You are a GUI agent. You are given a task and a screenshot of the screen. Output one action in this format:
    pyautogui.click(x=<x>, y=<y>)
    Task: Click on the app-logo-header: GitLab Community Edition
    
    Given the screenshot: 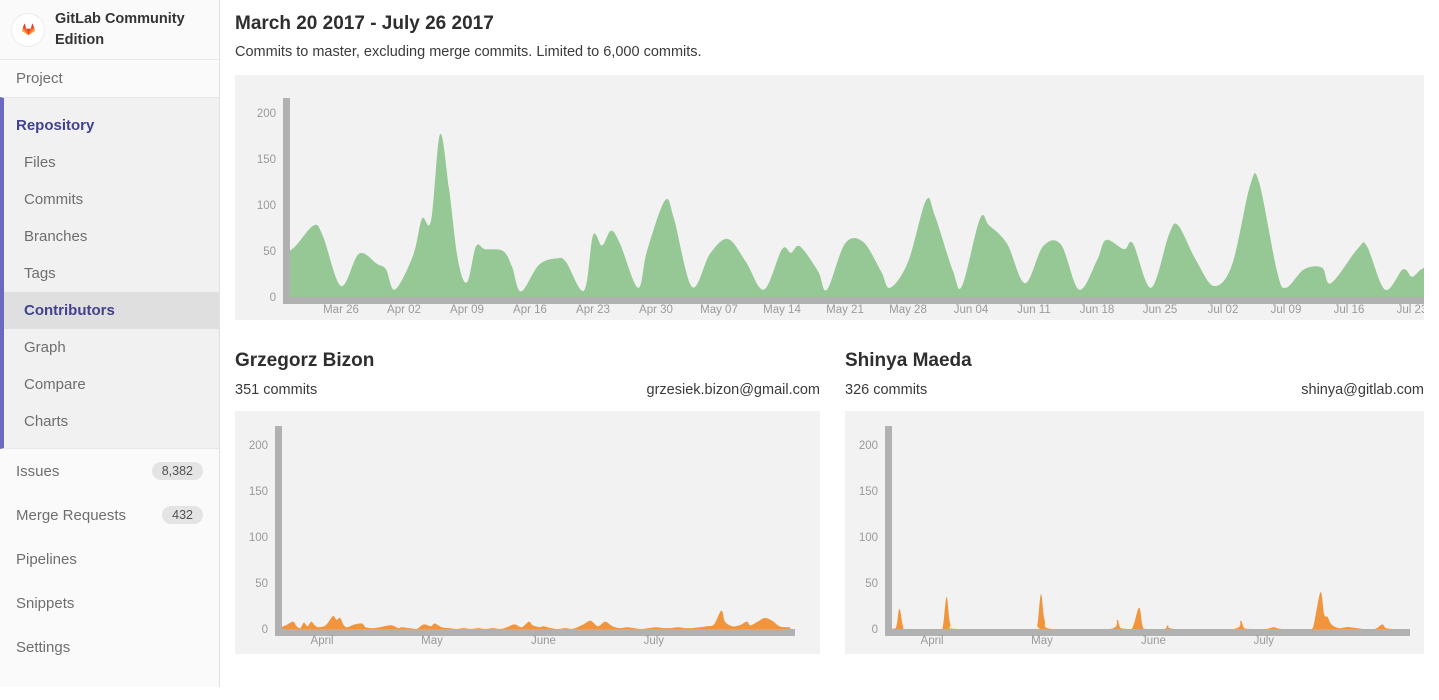 What is the action you would take?
    pyautogui.click(x=109, y=30)
    